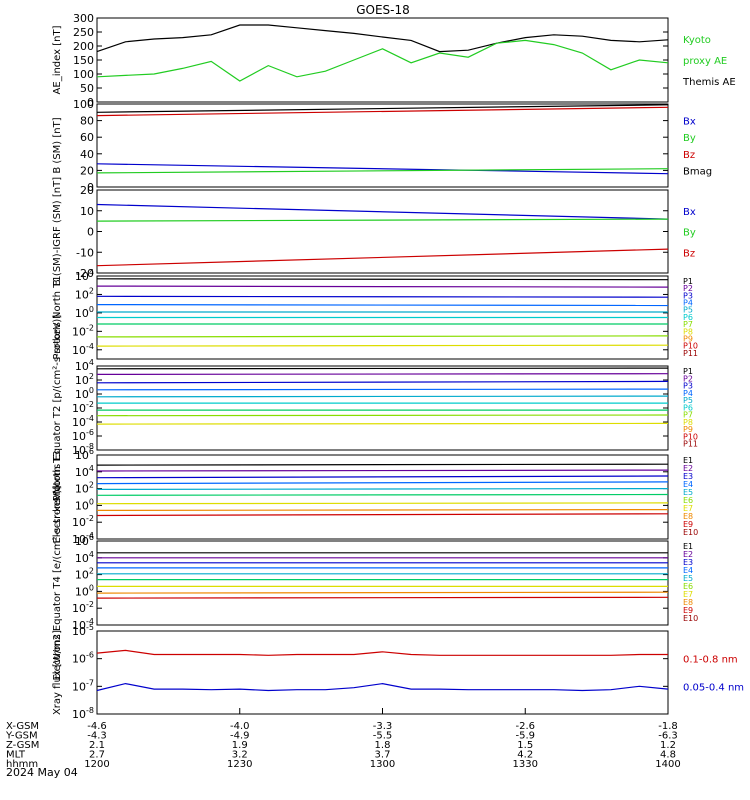  I want to click on x-row-value: -4.6, so click(97, 726).